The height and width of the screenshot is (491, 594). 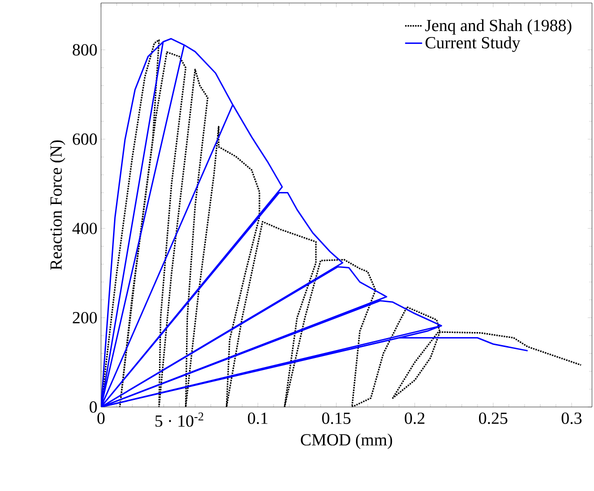 What do you see at coordinates (84, 139) in the screenshot?
I see `y-tick-label: 600` at bounding box center [84, 139].